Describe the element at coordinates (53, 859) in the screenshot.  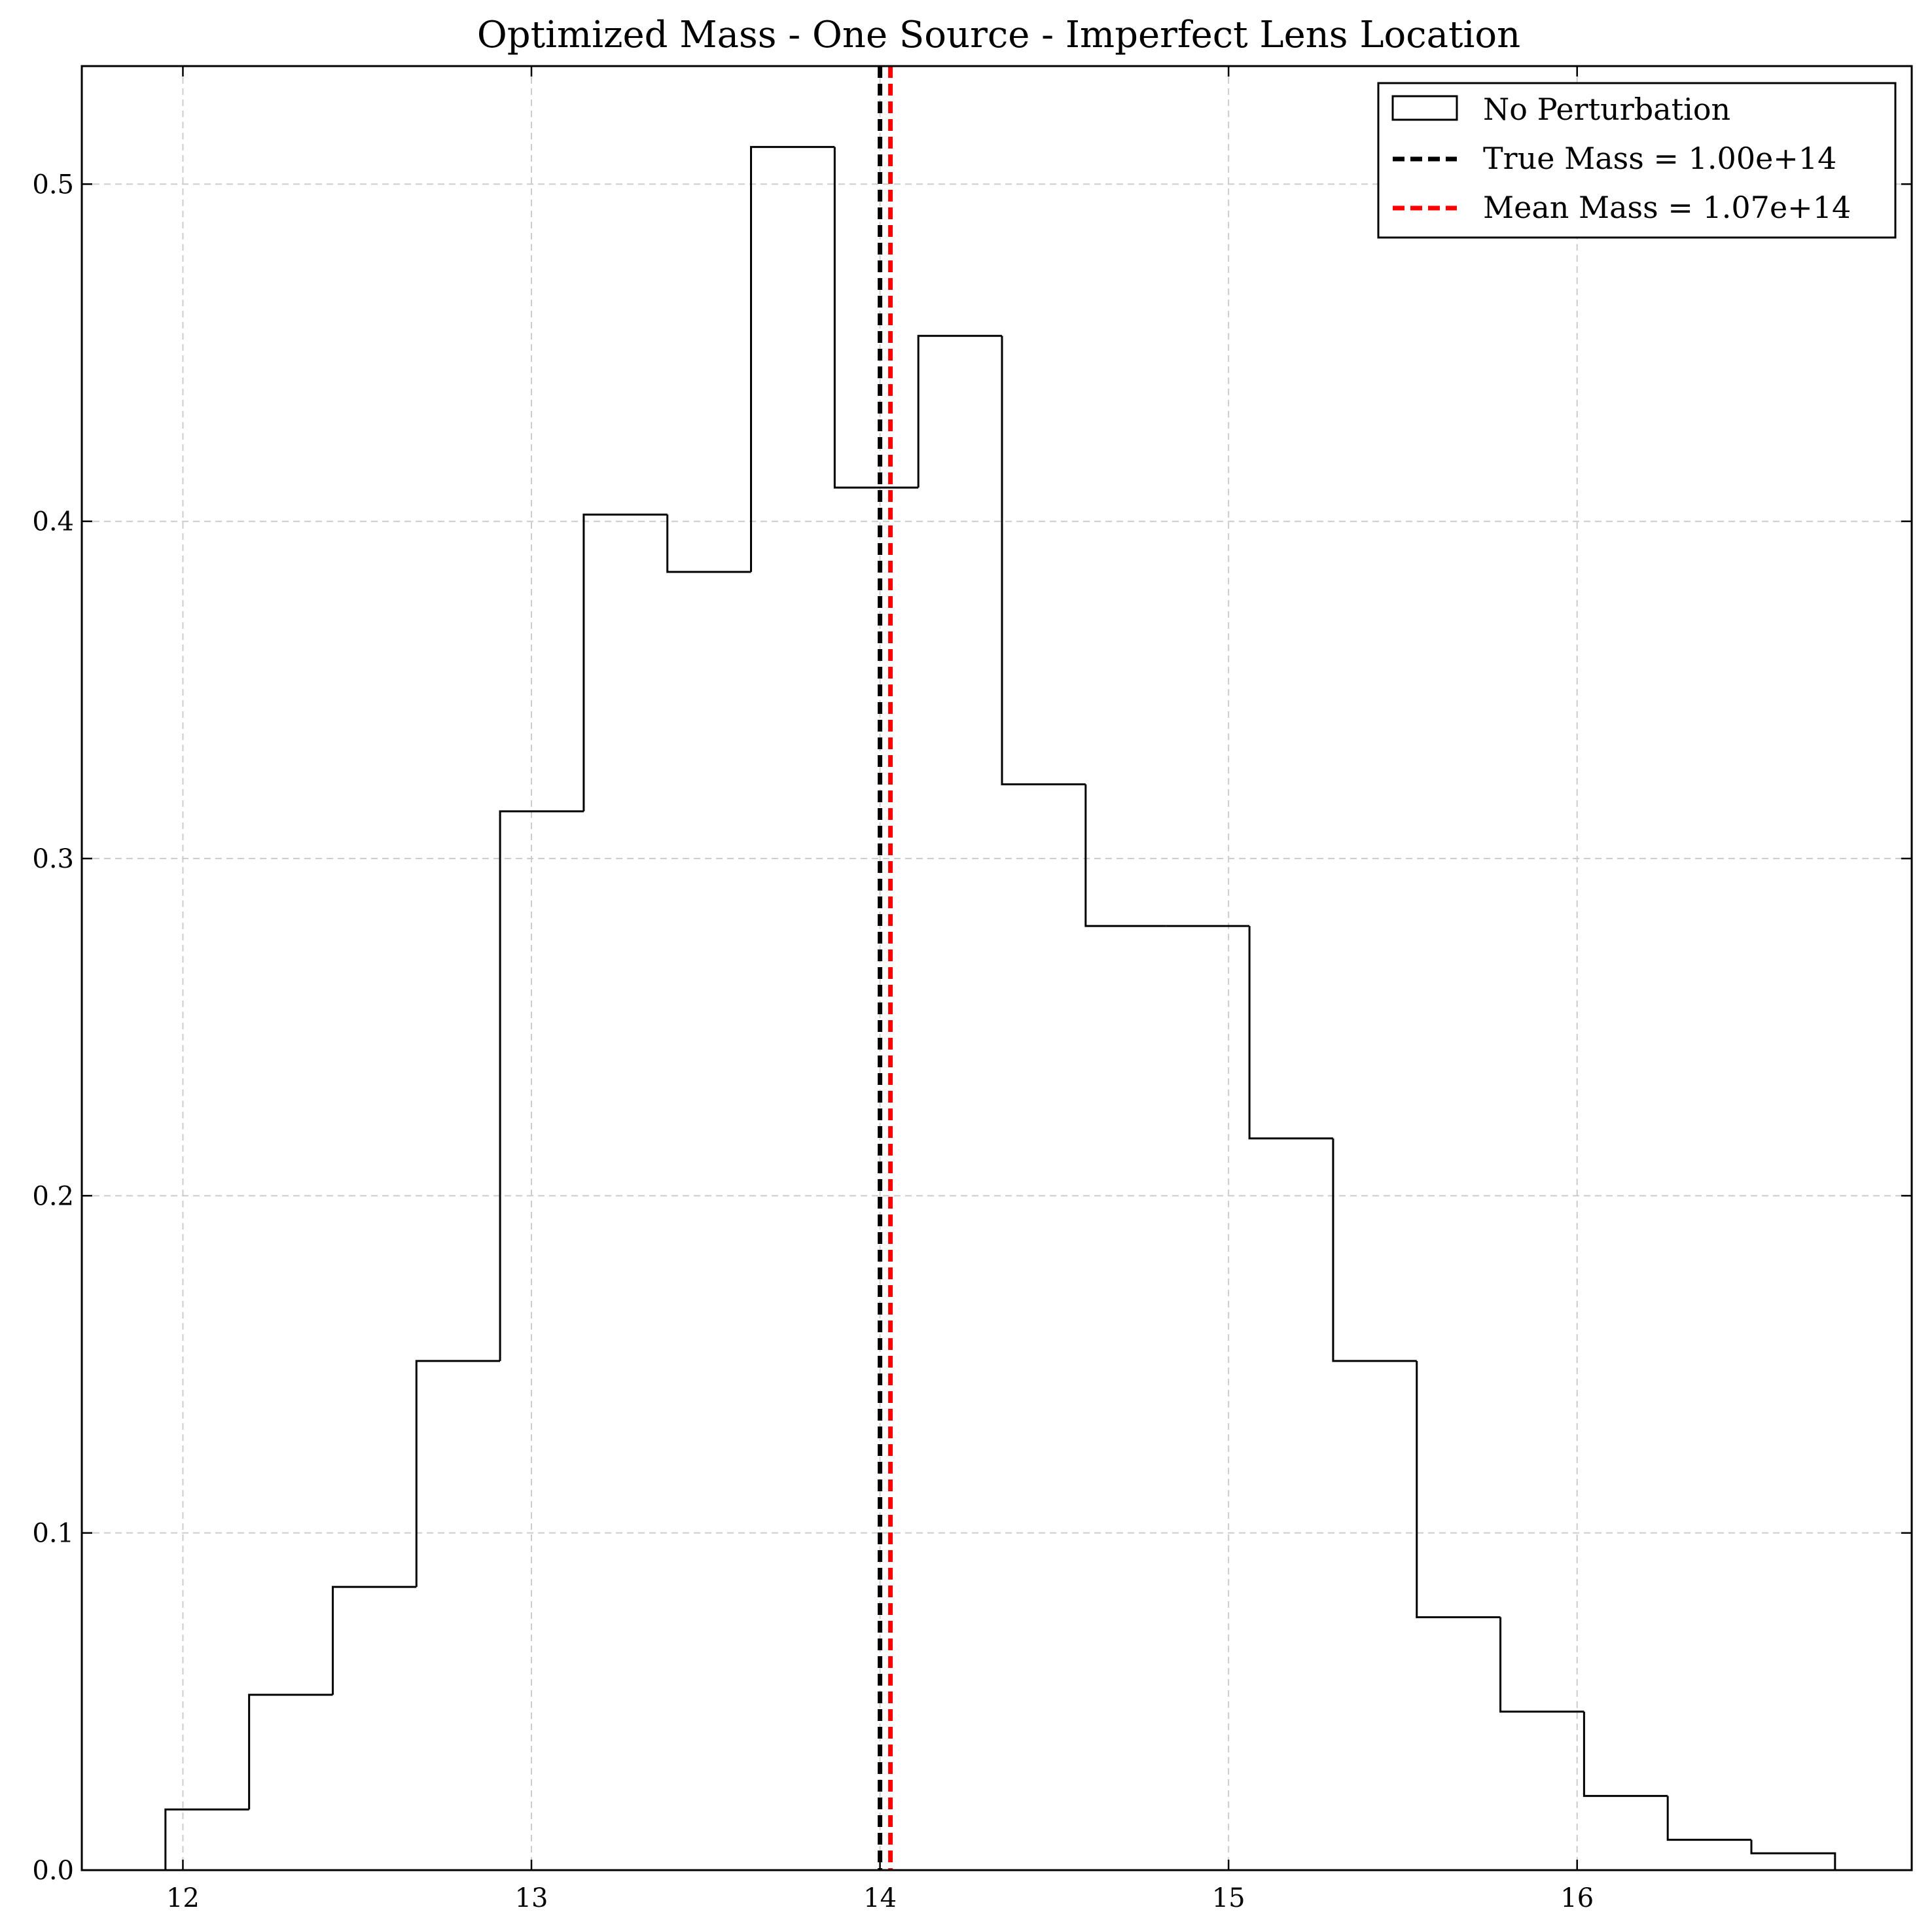
I see `y-tick-label: 0.3` at that location.